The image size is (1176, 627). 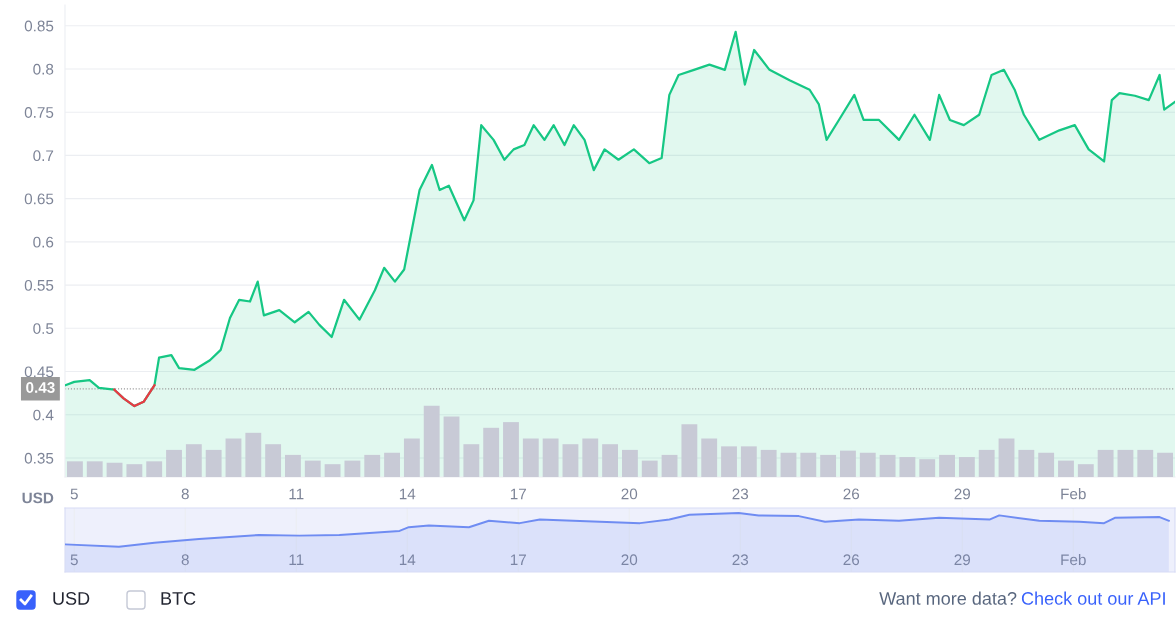 I want to click on y-tick-label: 0.4, so click(x=43, y=415).